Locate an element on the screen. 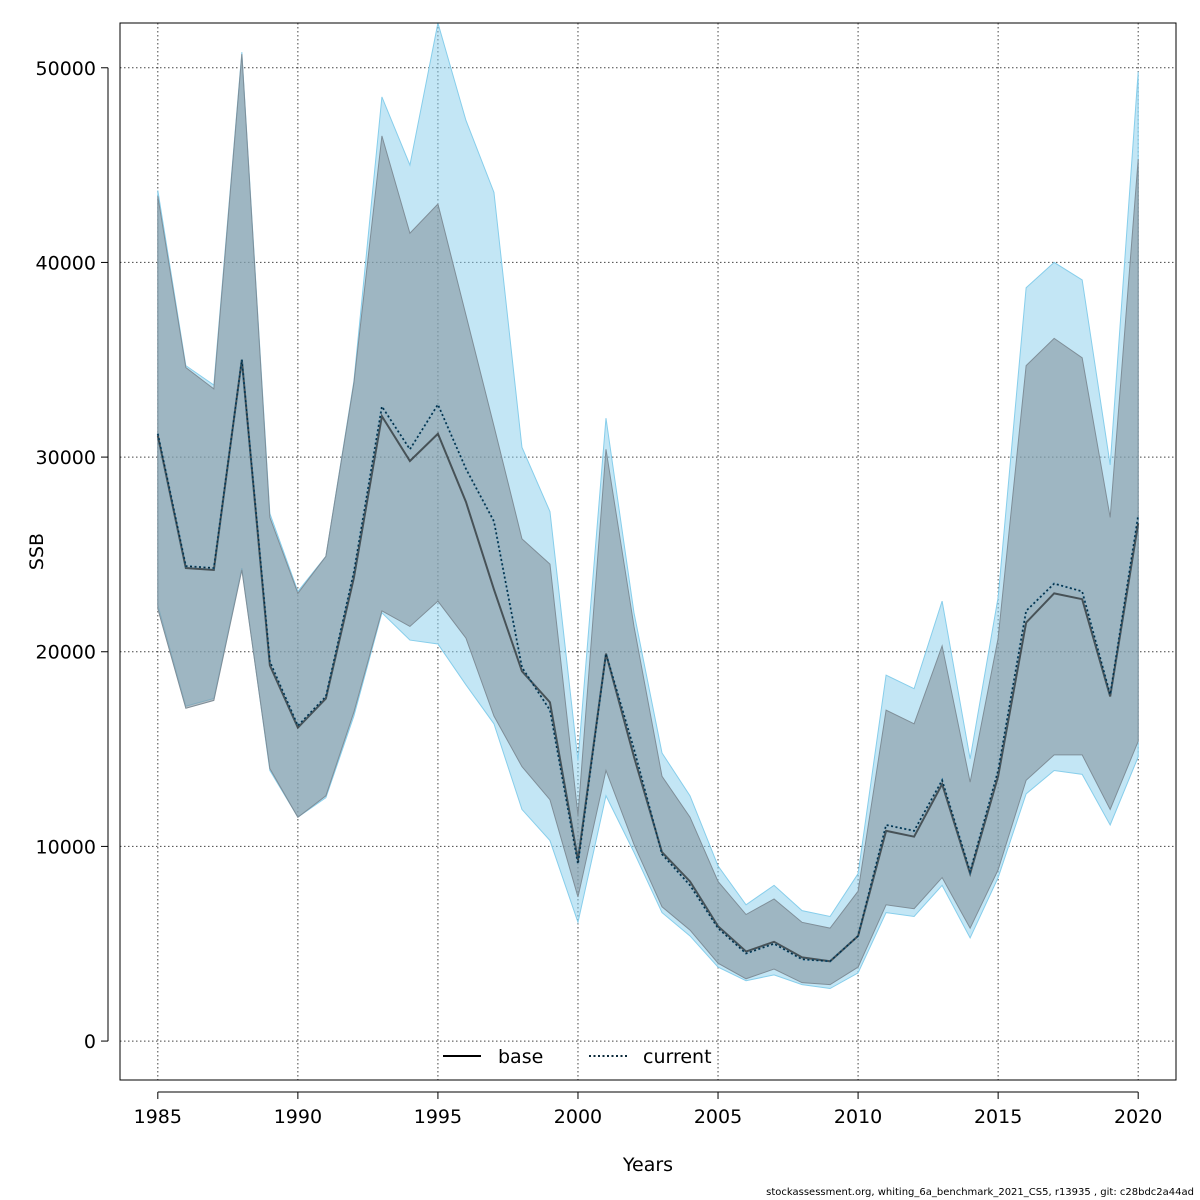 This screenshot has height=1200, width=1200. legend: base current is located at coordinates (577, 1057).